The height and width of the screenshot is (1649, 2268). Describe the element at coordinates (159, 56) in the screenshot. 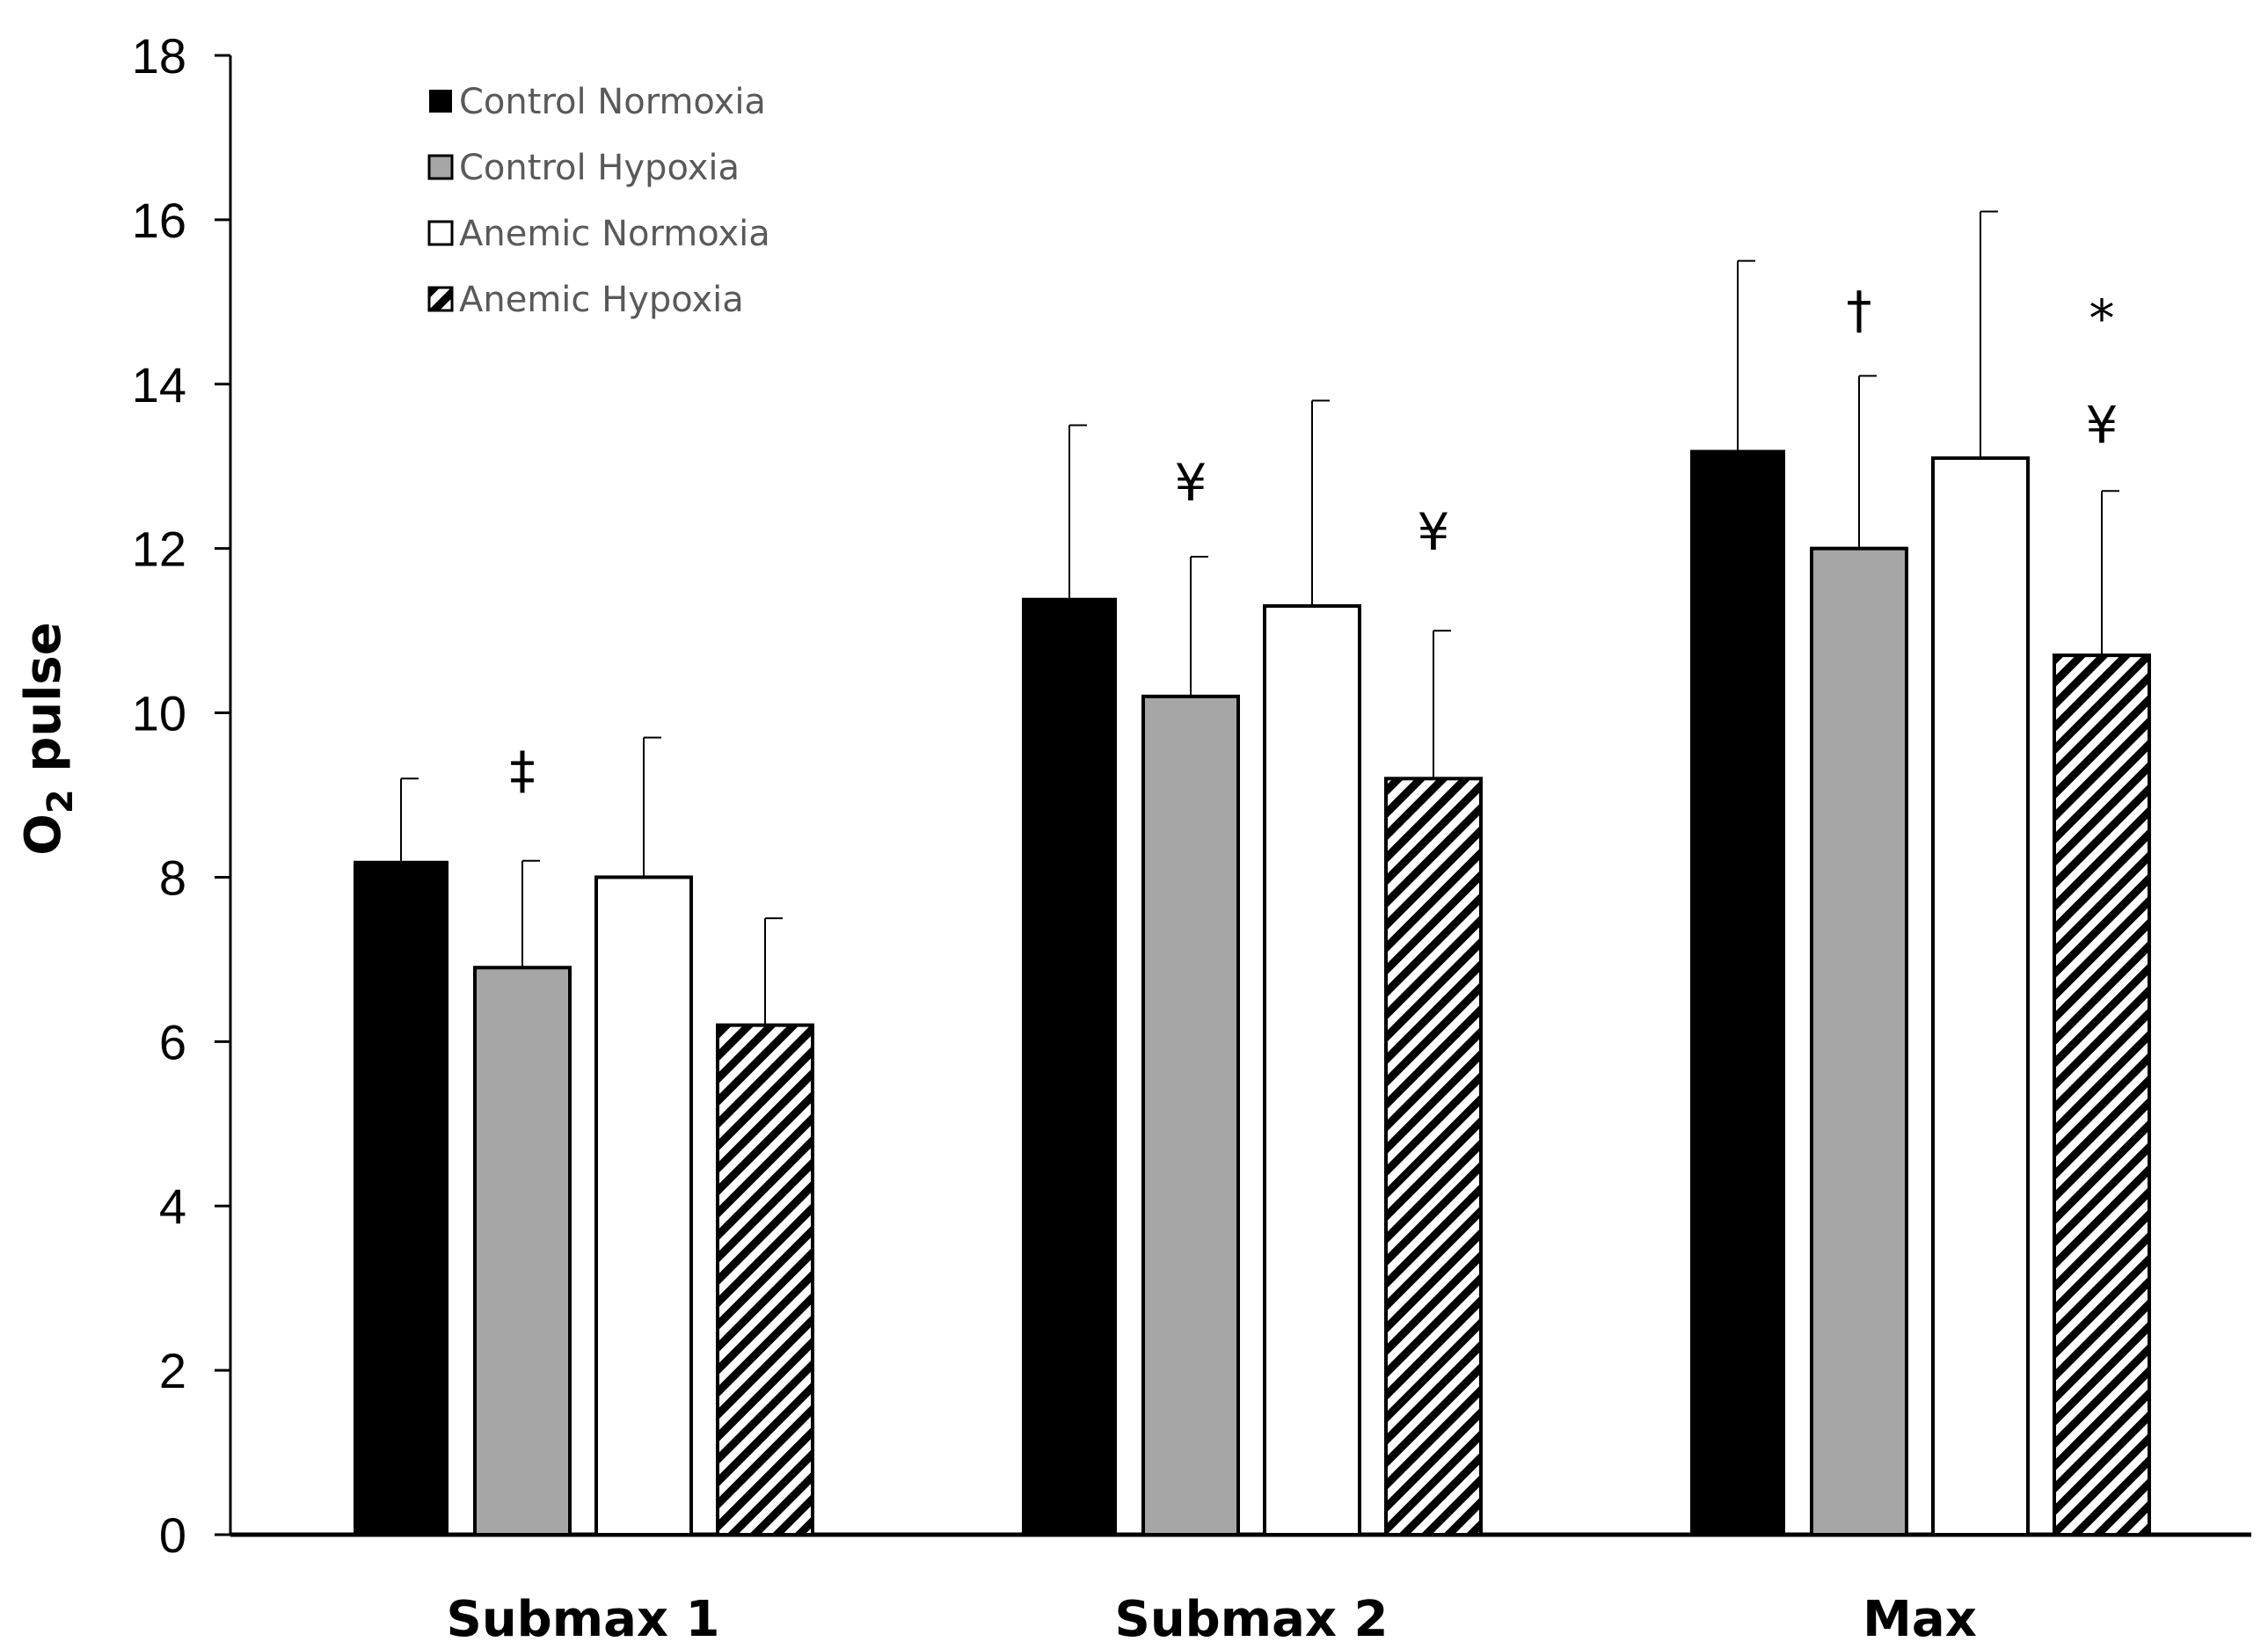

I see `y-tick-label: 18` at that location.